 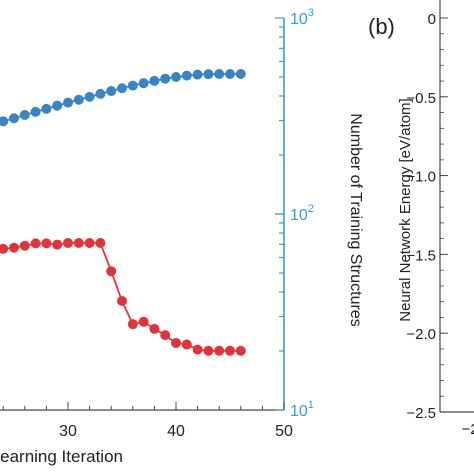 What do you see at coordinates (302, 17) in the screenshot?
I see `right-tick-label: 10³` at bounding box center [302, 17].